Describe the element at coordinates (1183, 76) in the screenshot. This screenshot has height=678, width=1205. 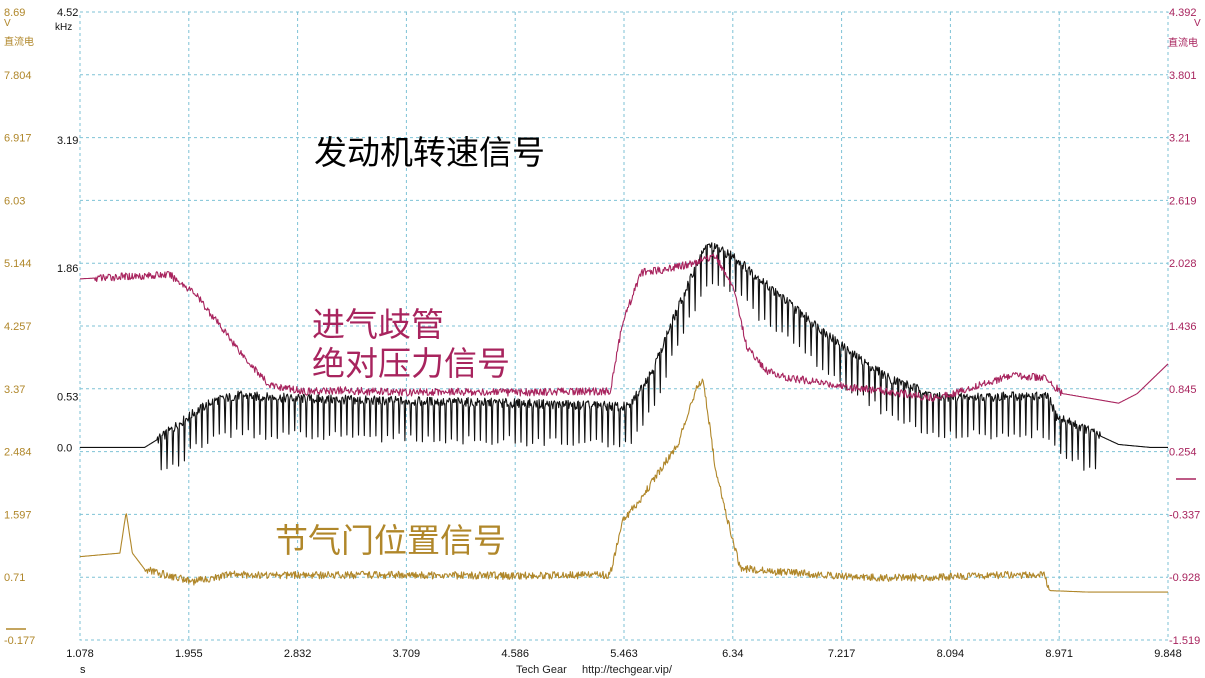
I see `right-voltage-tick-label: 3.801` at that location.